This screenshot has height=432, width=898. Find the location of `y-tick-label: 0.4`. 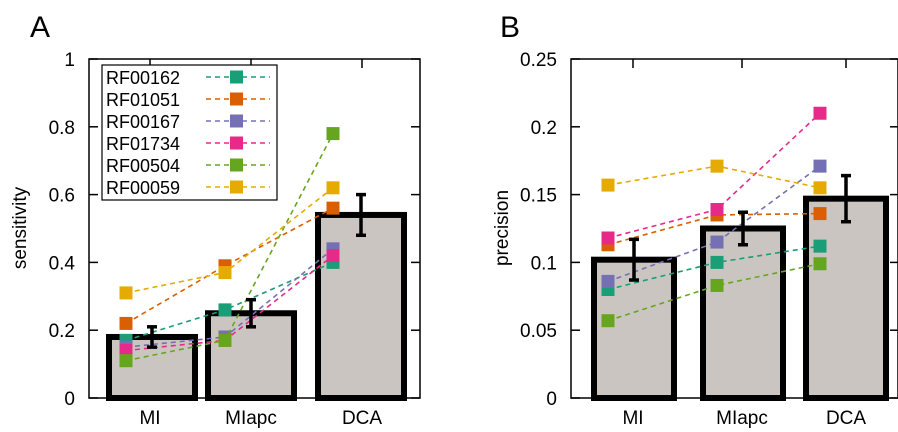

y-tick-label: 0.4 is located at coordinates (62, 263).